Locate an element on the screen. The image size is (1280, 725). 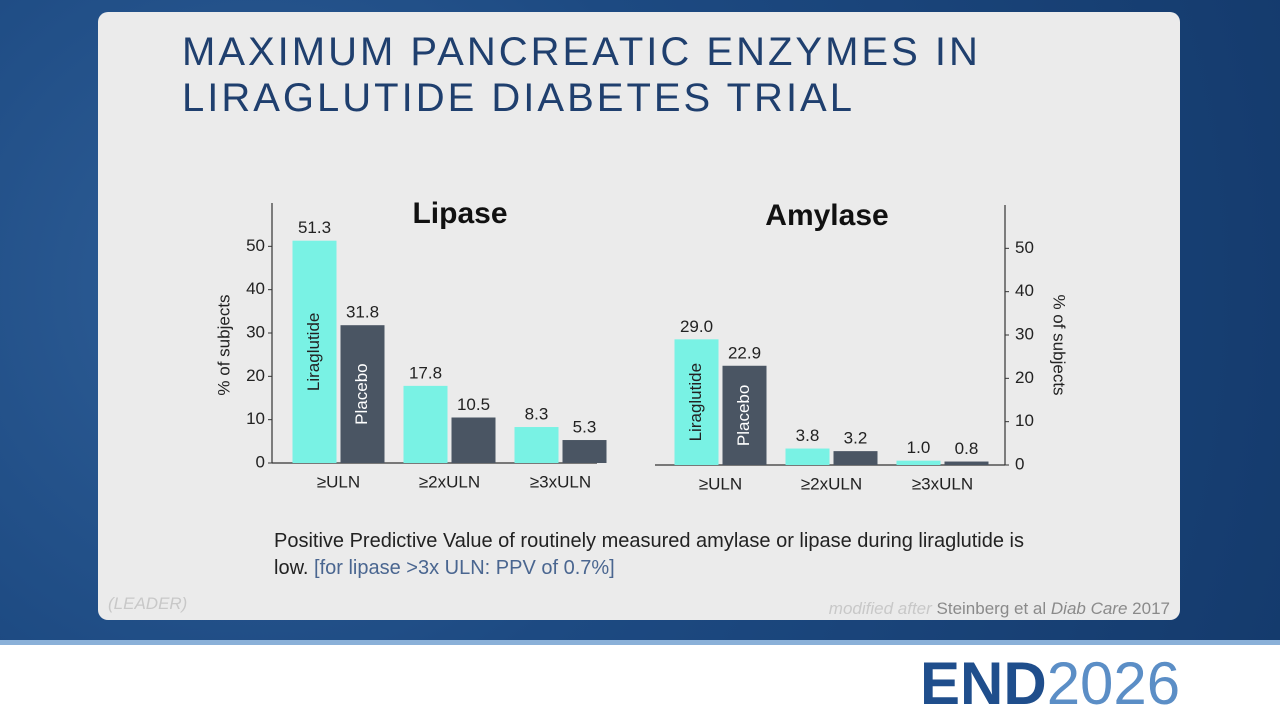
value-label: 3.8 is located at coordinates (808, 435).